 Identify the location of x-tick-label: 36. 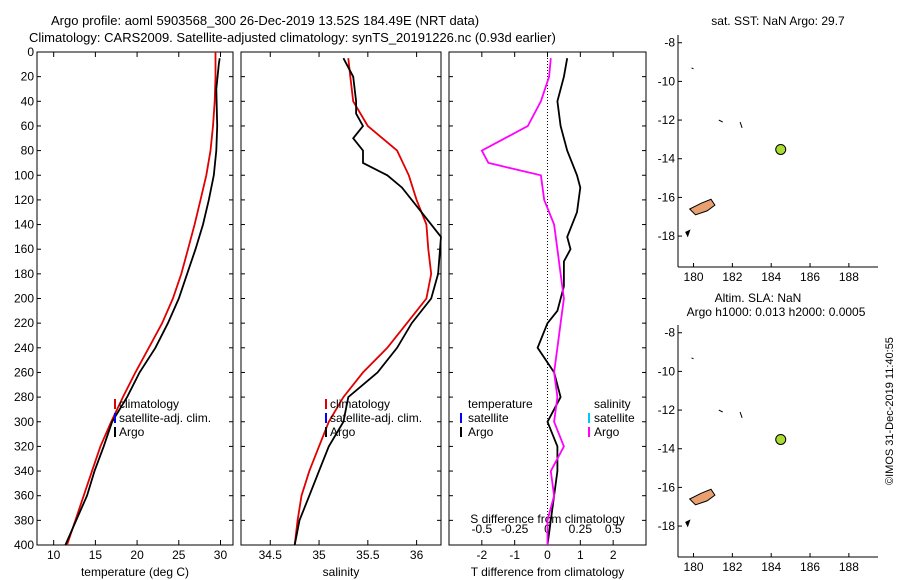
(417, 555).